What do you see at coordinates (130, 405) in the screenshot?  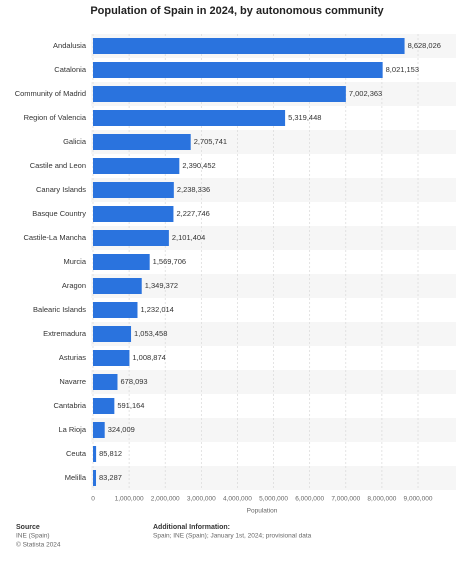 I see `value-label: 591,164` at bounding box center [130, 405].